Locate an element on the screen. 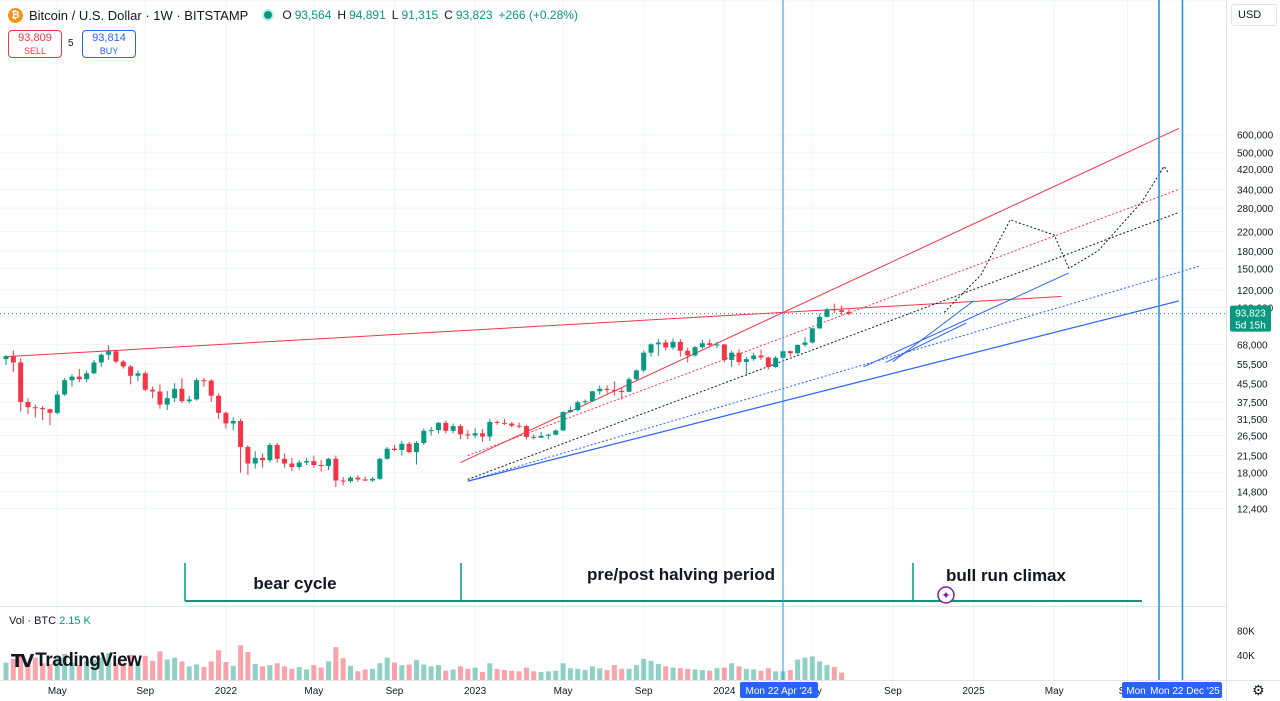 The image size is (1280, 701). x-tick-label: 2023 is located at coordinates (475, 691).